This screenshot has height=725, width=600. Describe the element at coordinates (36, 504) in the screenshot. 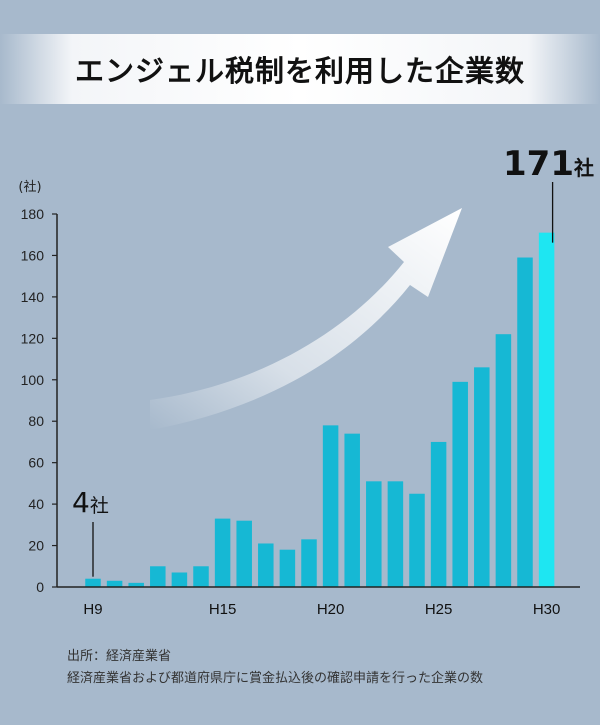

I see `y-tick-label: 40` at that location.